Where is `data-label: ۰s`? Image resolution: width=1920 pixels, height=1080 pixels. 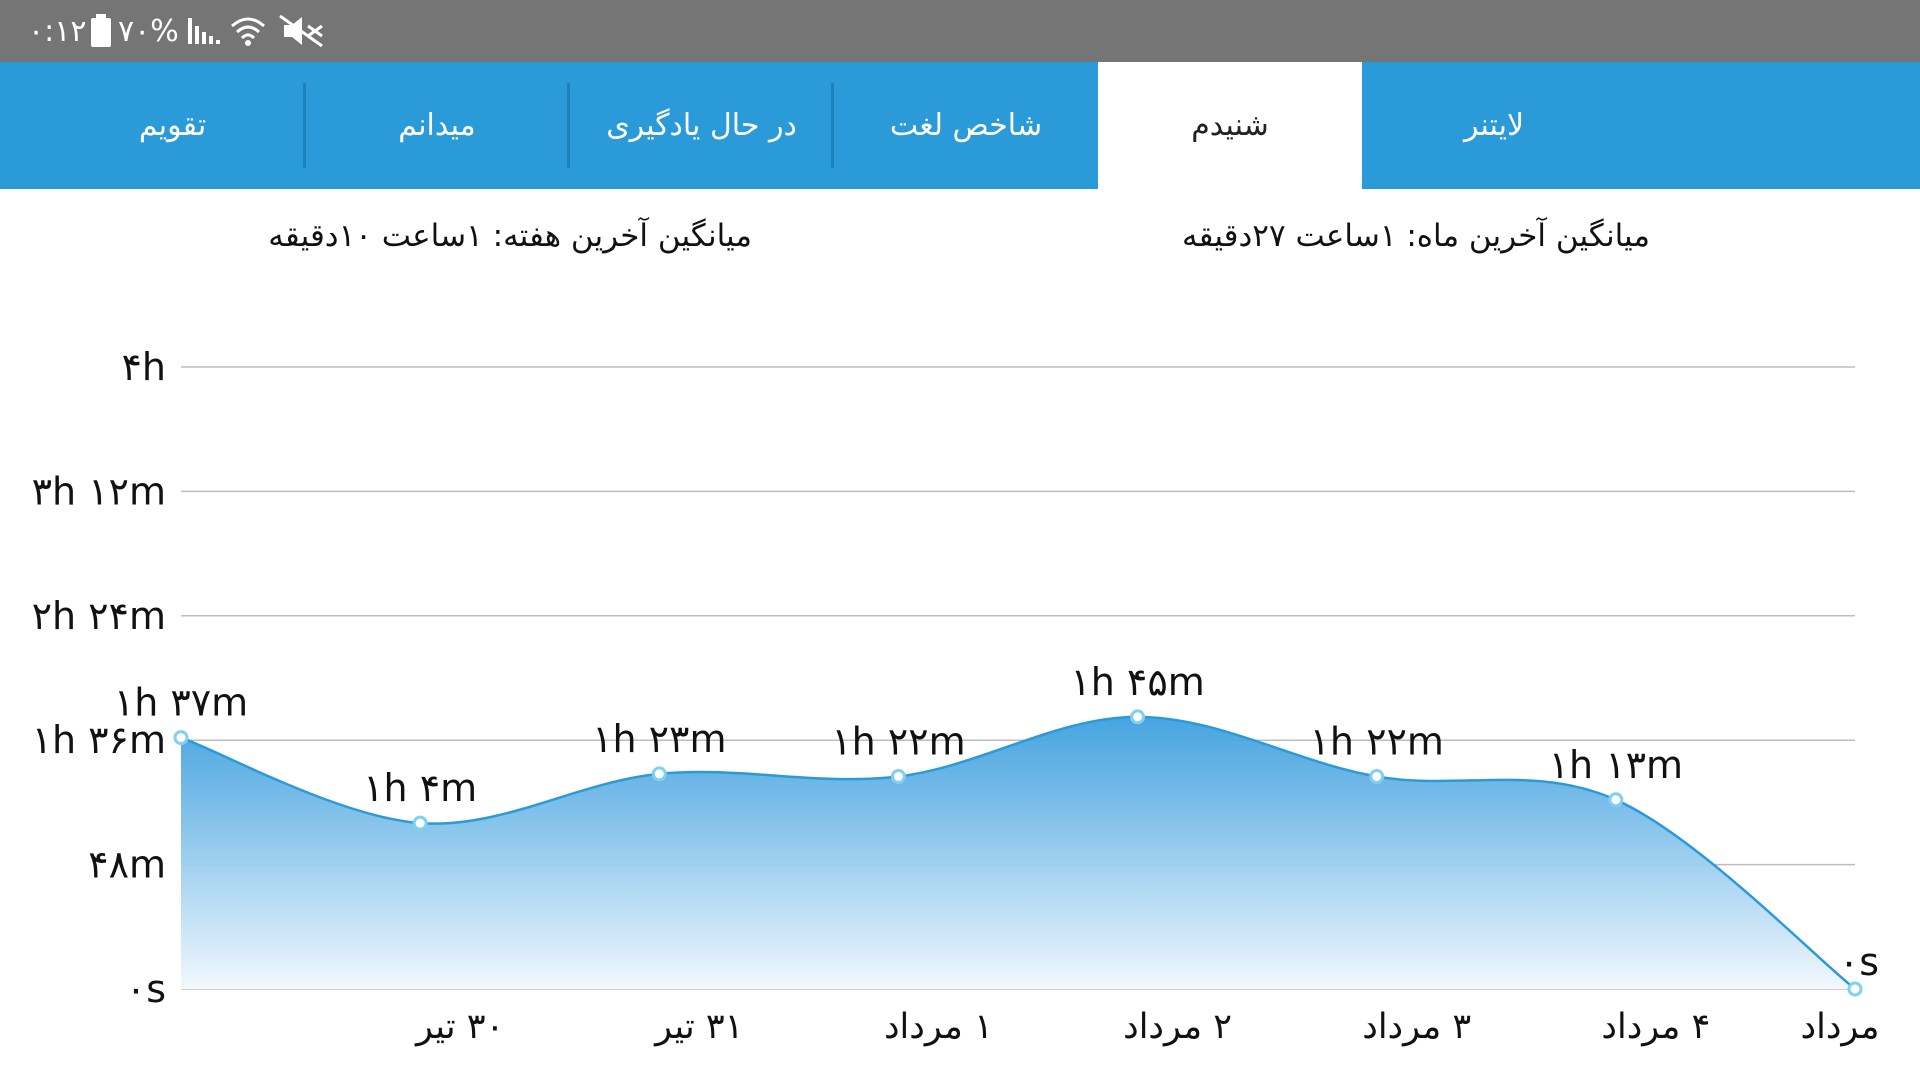
data-label: ۰s is located at coordinates (1859, 962).